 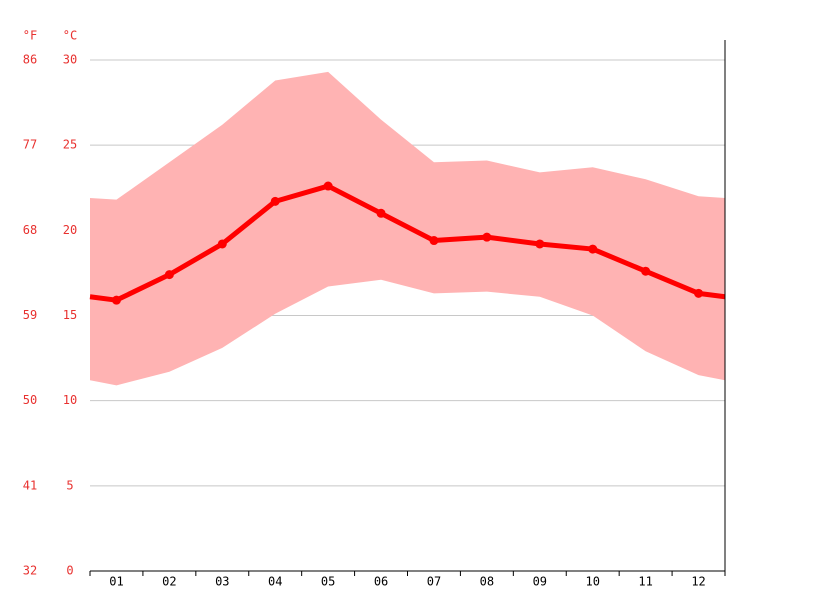 What do you see at coordinates (169, 582) in the screenshot?
I see `x-tick-label: 02` at bounding box center [169, 582].